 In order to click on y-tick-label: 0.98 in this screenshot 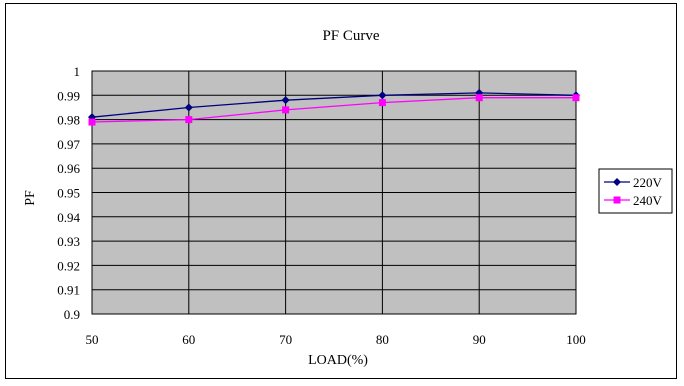, I will do `click(68, 120)`.